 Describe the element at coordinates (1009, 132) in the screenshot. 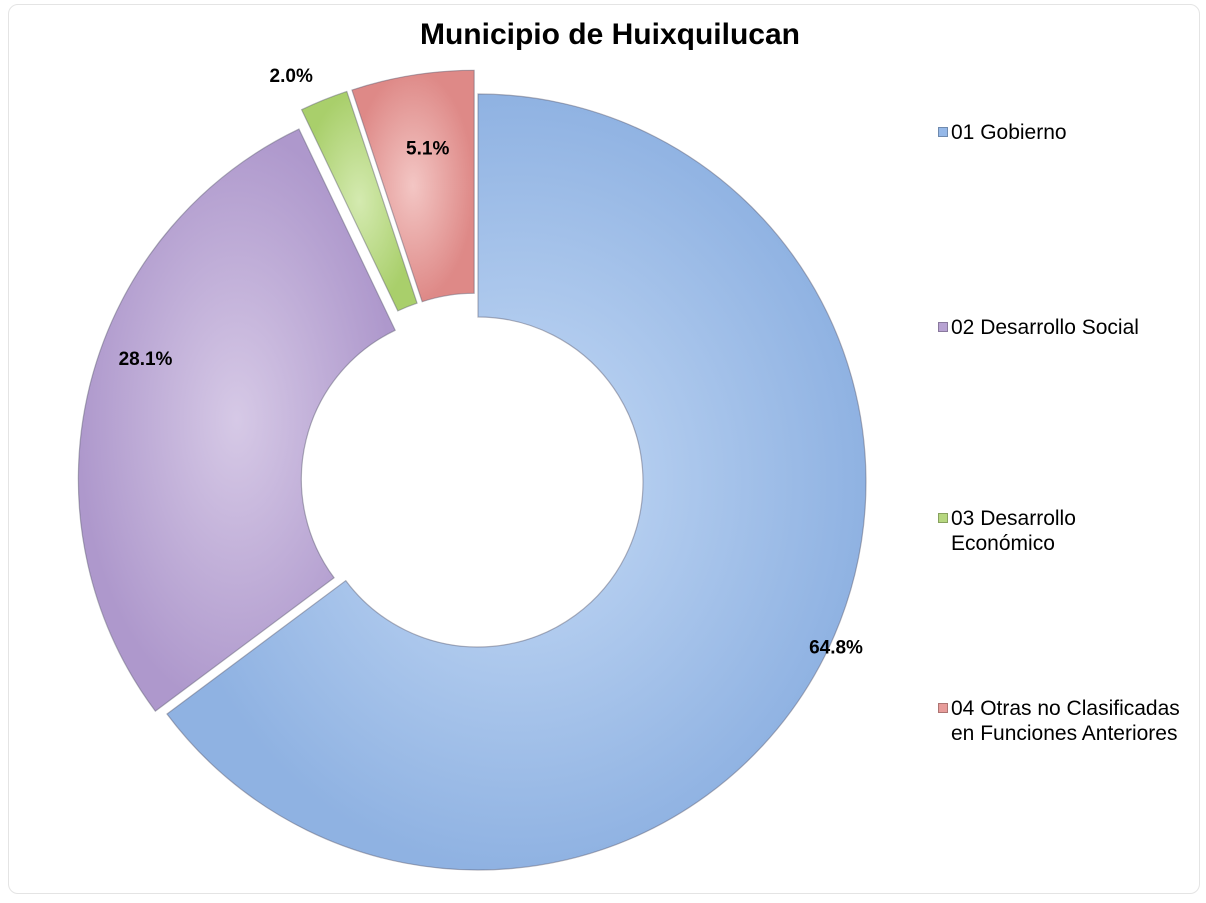

I see `legend-label: 01 Gobierno` at that location.